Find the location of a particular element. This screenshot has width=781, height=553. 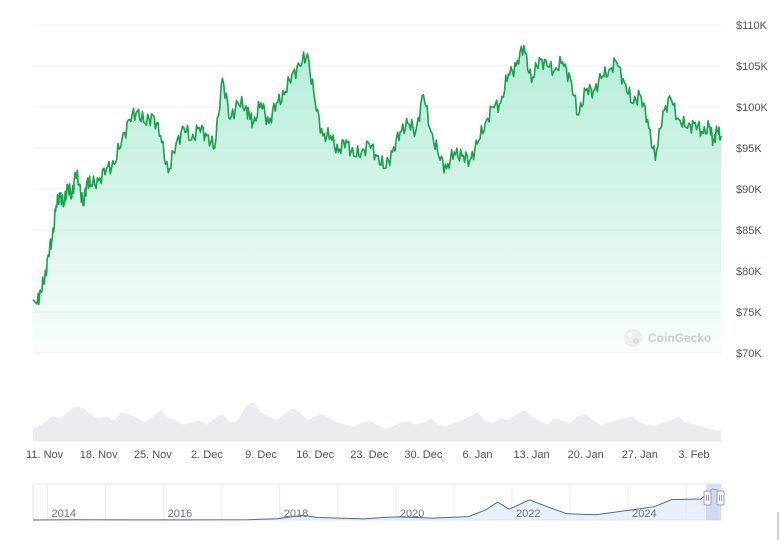

x-tick-label: 27. Jan is located at coordinates (640, 455).